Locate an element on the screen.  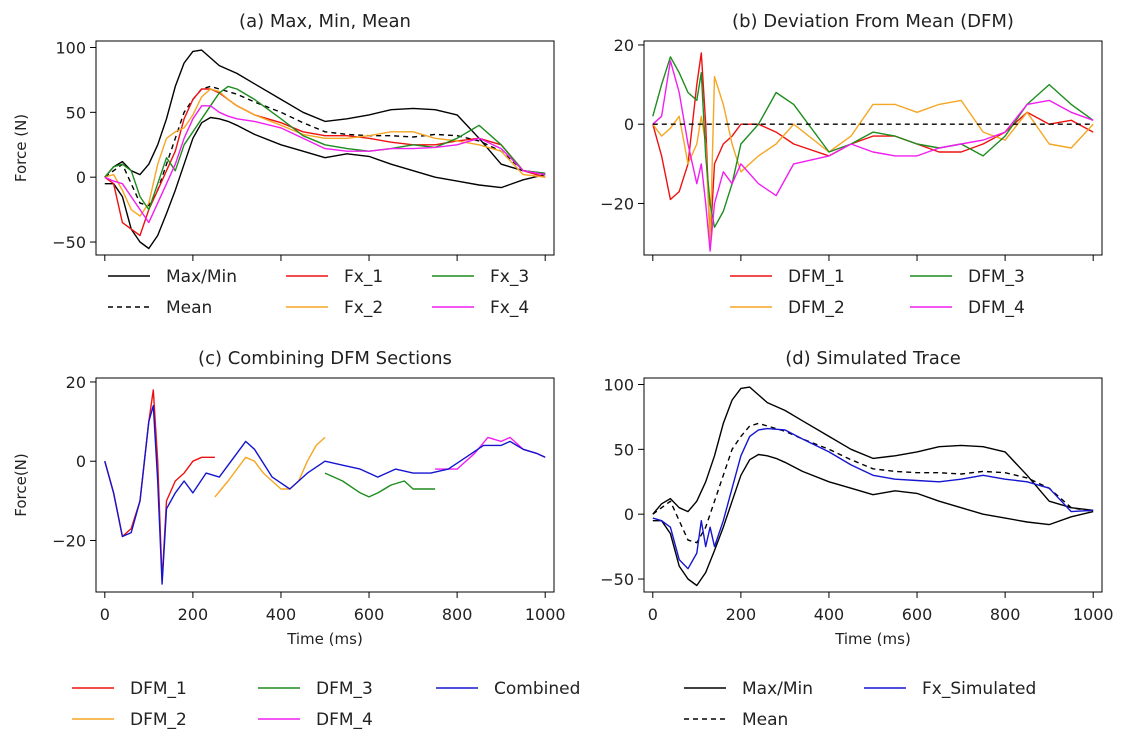
legend-label: Fx_4 is located at coordinates (509, 308).